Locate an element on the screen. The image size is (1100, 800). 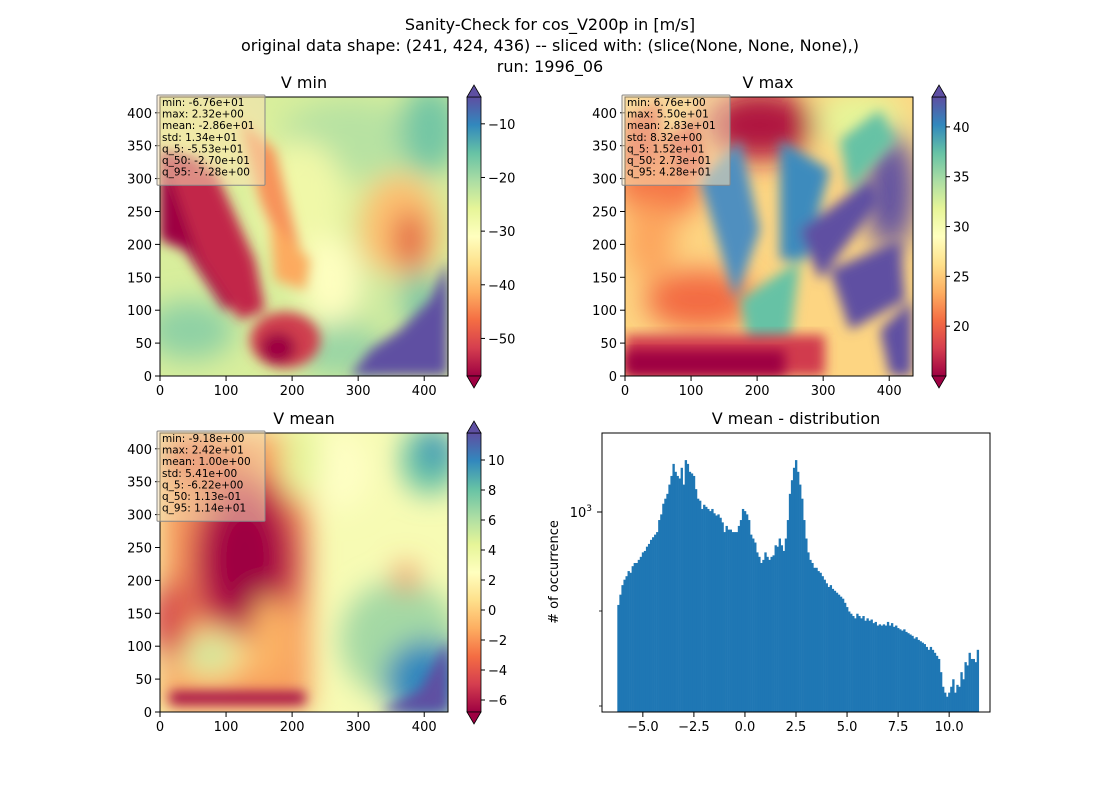
colorbar-tick-label: 40 is located at coordinates (961, 128).